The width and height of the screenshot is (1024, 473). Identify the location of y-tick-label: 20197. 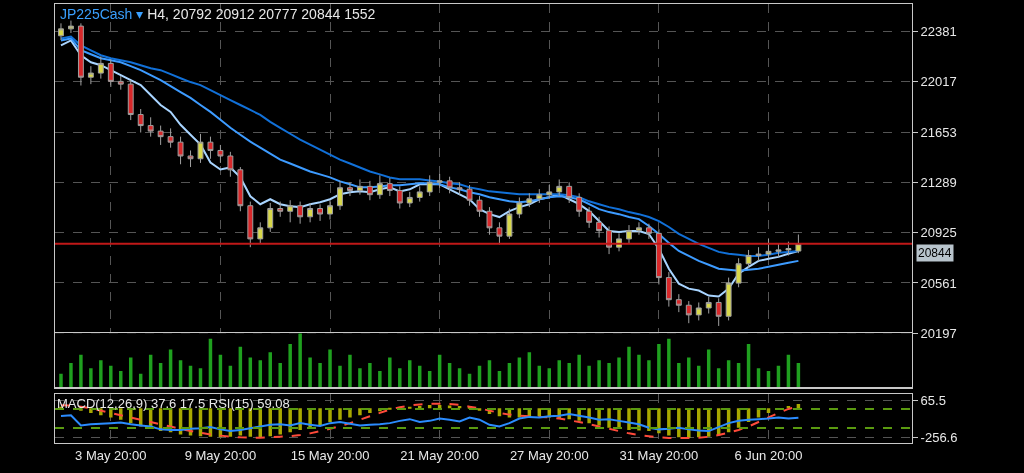
(938, 333).